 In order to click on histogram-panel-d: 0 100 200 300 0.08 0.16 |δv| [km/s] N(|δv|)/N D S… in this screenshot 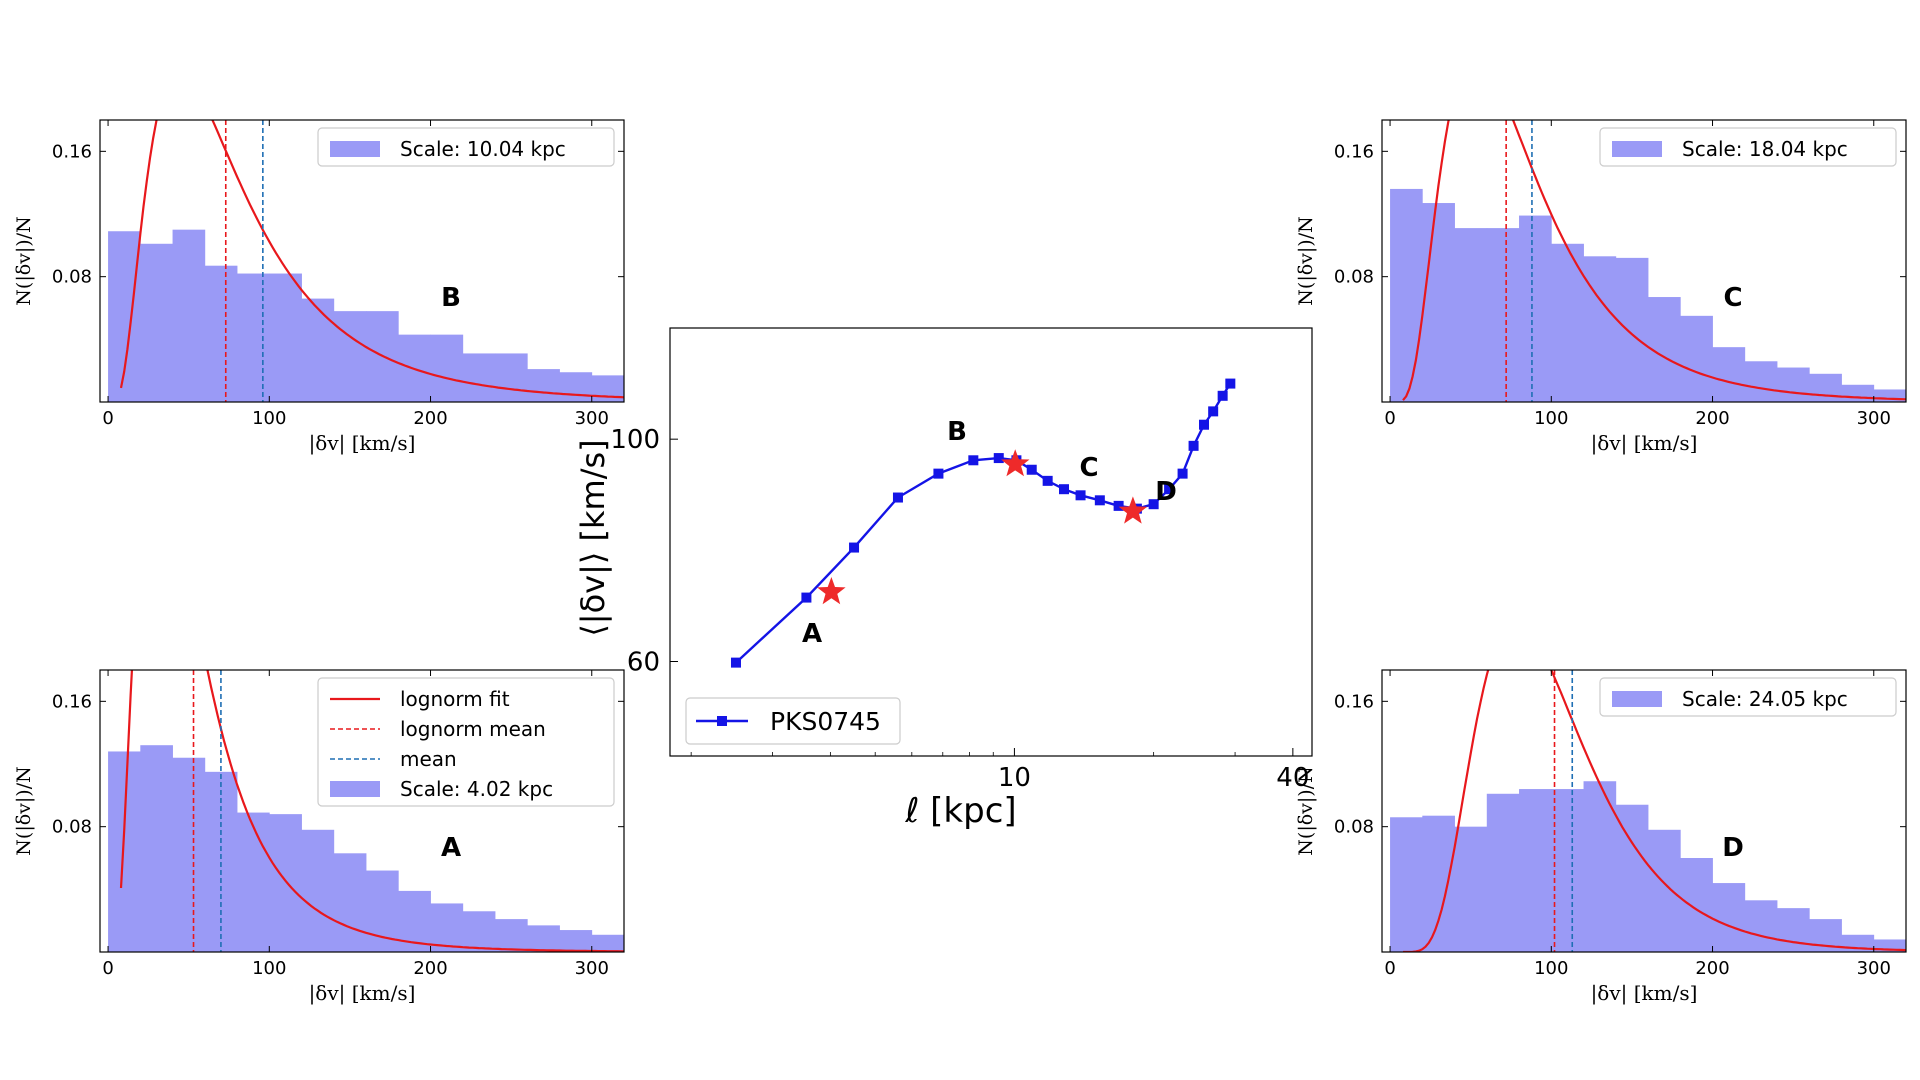, I will do `click(1601, 837)`.